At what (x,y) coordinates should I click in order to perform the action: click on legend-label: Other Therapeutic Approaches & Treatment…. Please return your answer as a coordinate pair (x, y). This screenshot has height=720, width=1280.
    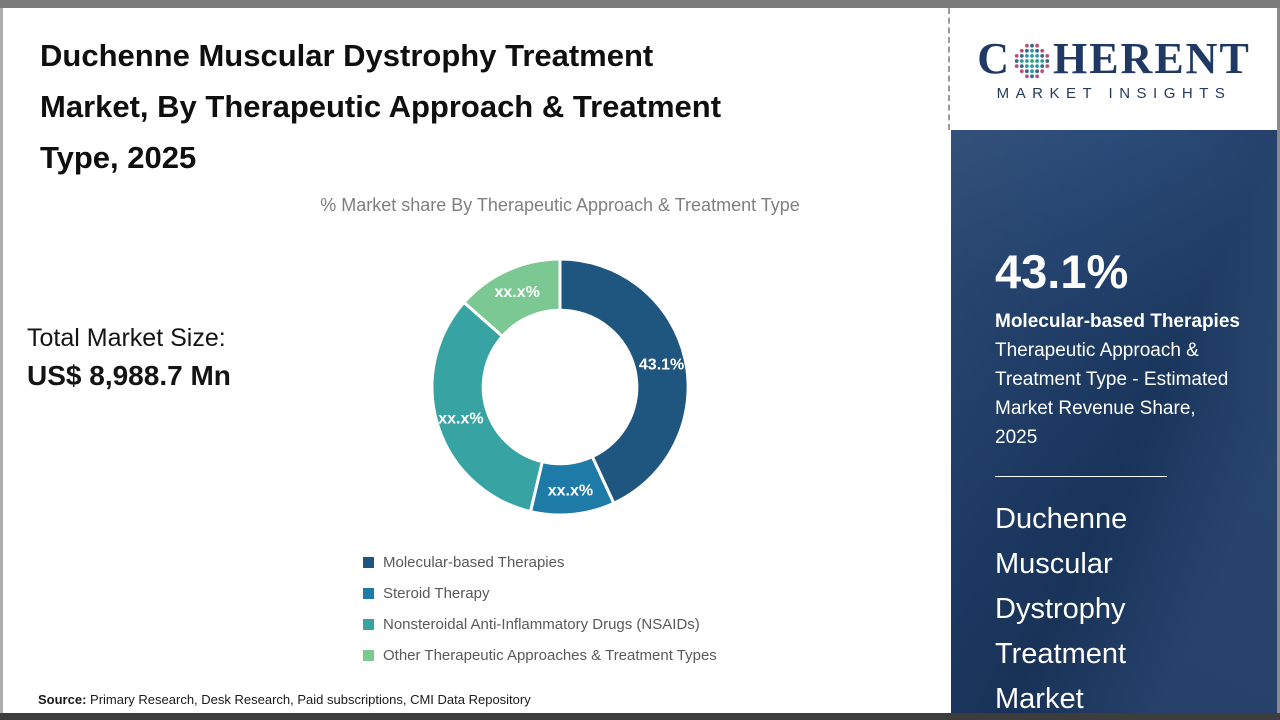
    Looking at the image, I should click on (550, 655).